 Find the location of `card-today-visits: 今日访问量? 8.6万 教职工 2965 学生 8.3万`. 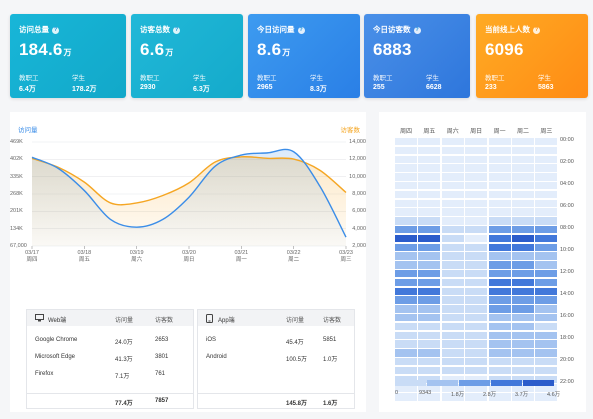

card-today-visits: 今日访问量? 8.6万 教职工 2965 学生 8.3万 is located at coordinates (304, 56).